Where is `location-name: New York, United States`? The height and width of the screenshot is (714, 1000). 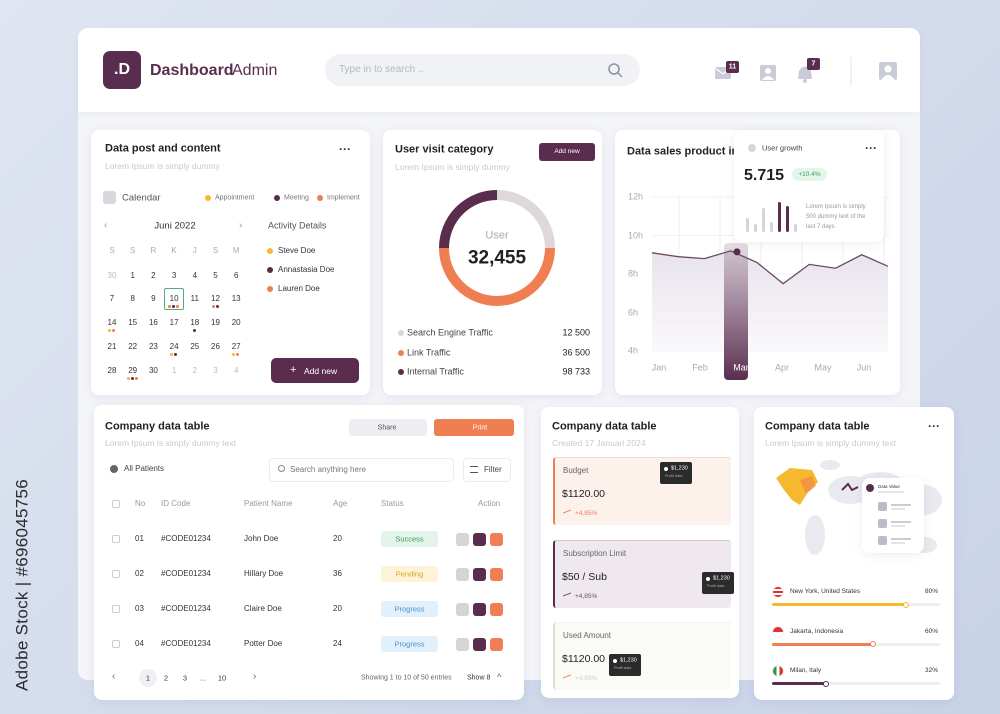 location-name: New York, United States is located at coordinates (825, 591).